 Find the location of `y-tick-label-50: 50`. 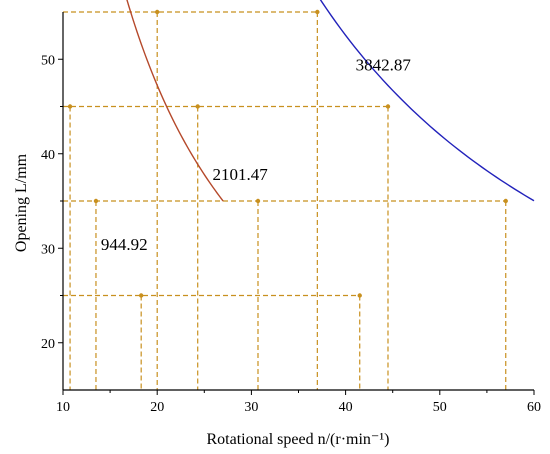

y-tick-label-50: 50 is located at coordinates (48, 60).